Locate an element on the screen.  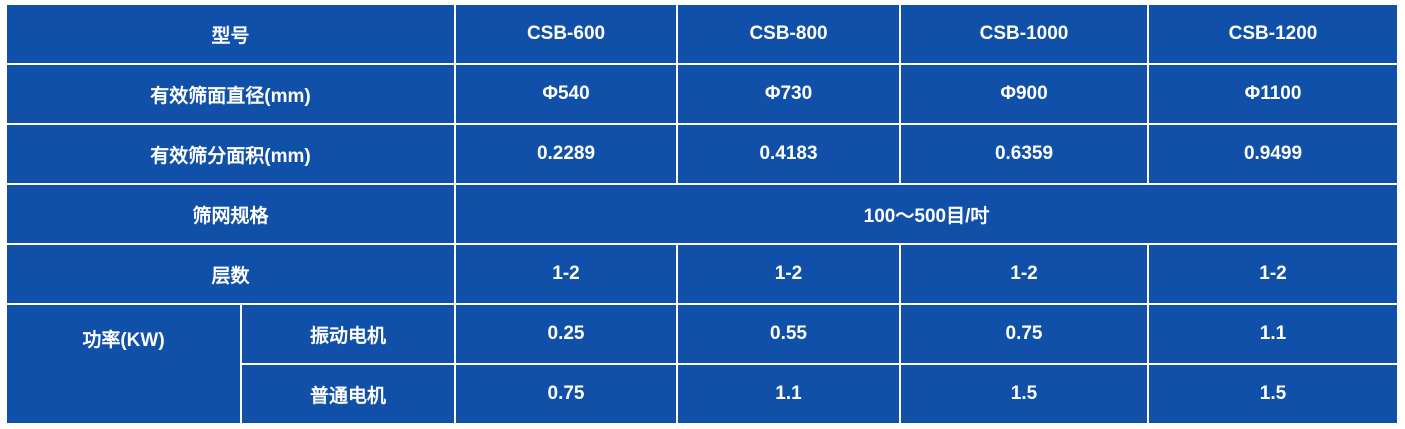
table-row: 普通电机 0.75 1.1 1.5 1.5 is located at coordinates (703, 394).